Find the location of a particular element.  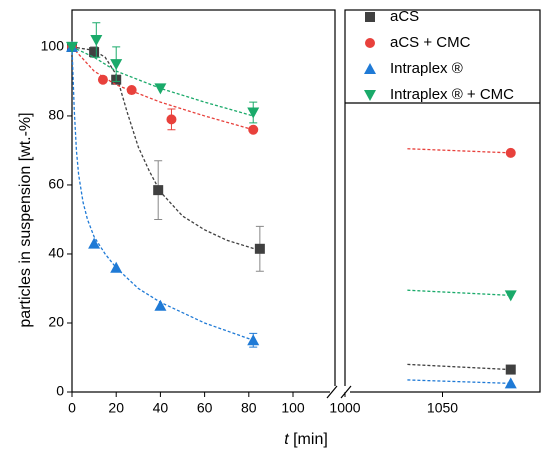

x-tick-label: 40 is located at coordinates (161, 408).